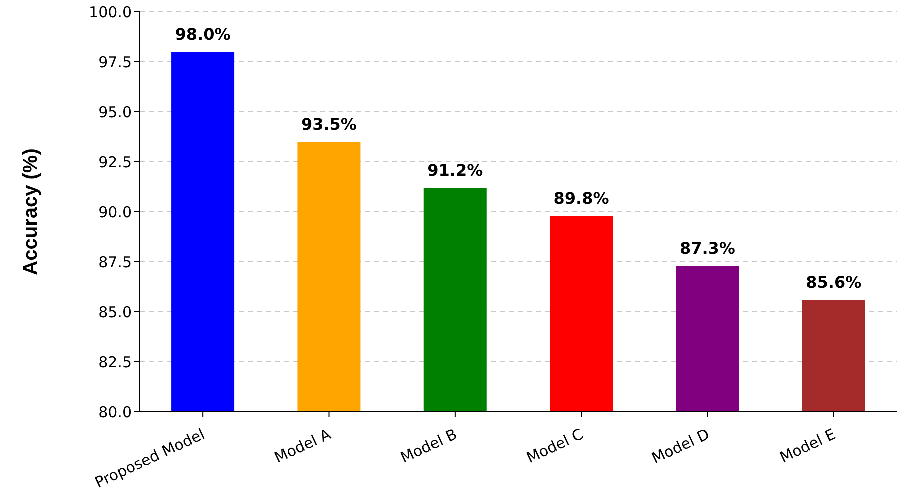  Describe the element at coordinates (115, 312) in the screenshot. I see `y-tick-label: 85.0` at that location.